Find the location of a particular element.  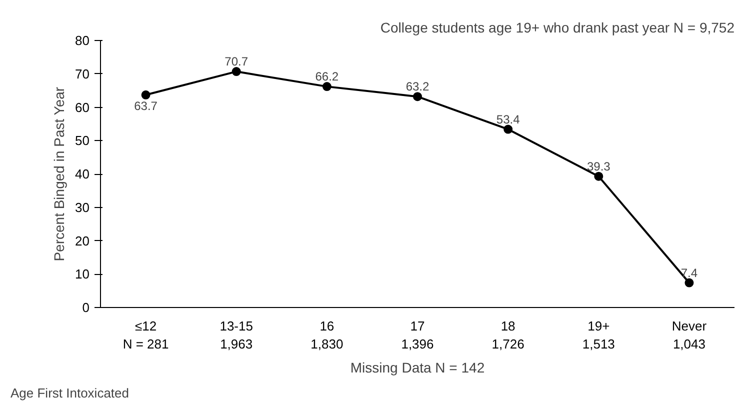

data-label: 70.7 is located at coordinates (236, 61).